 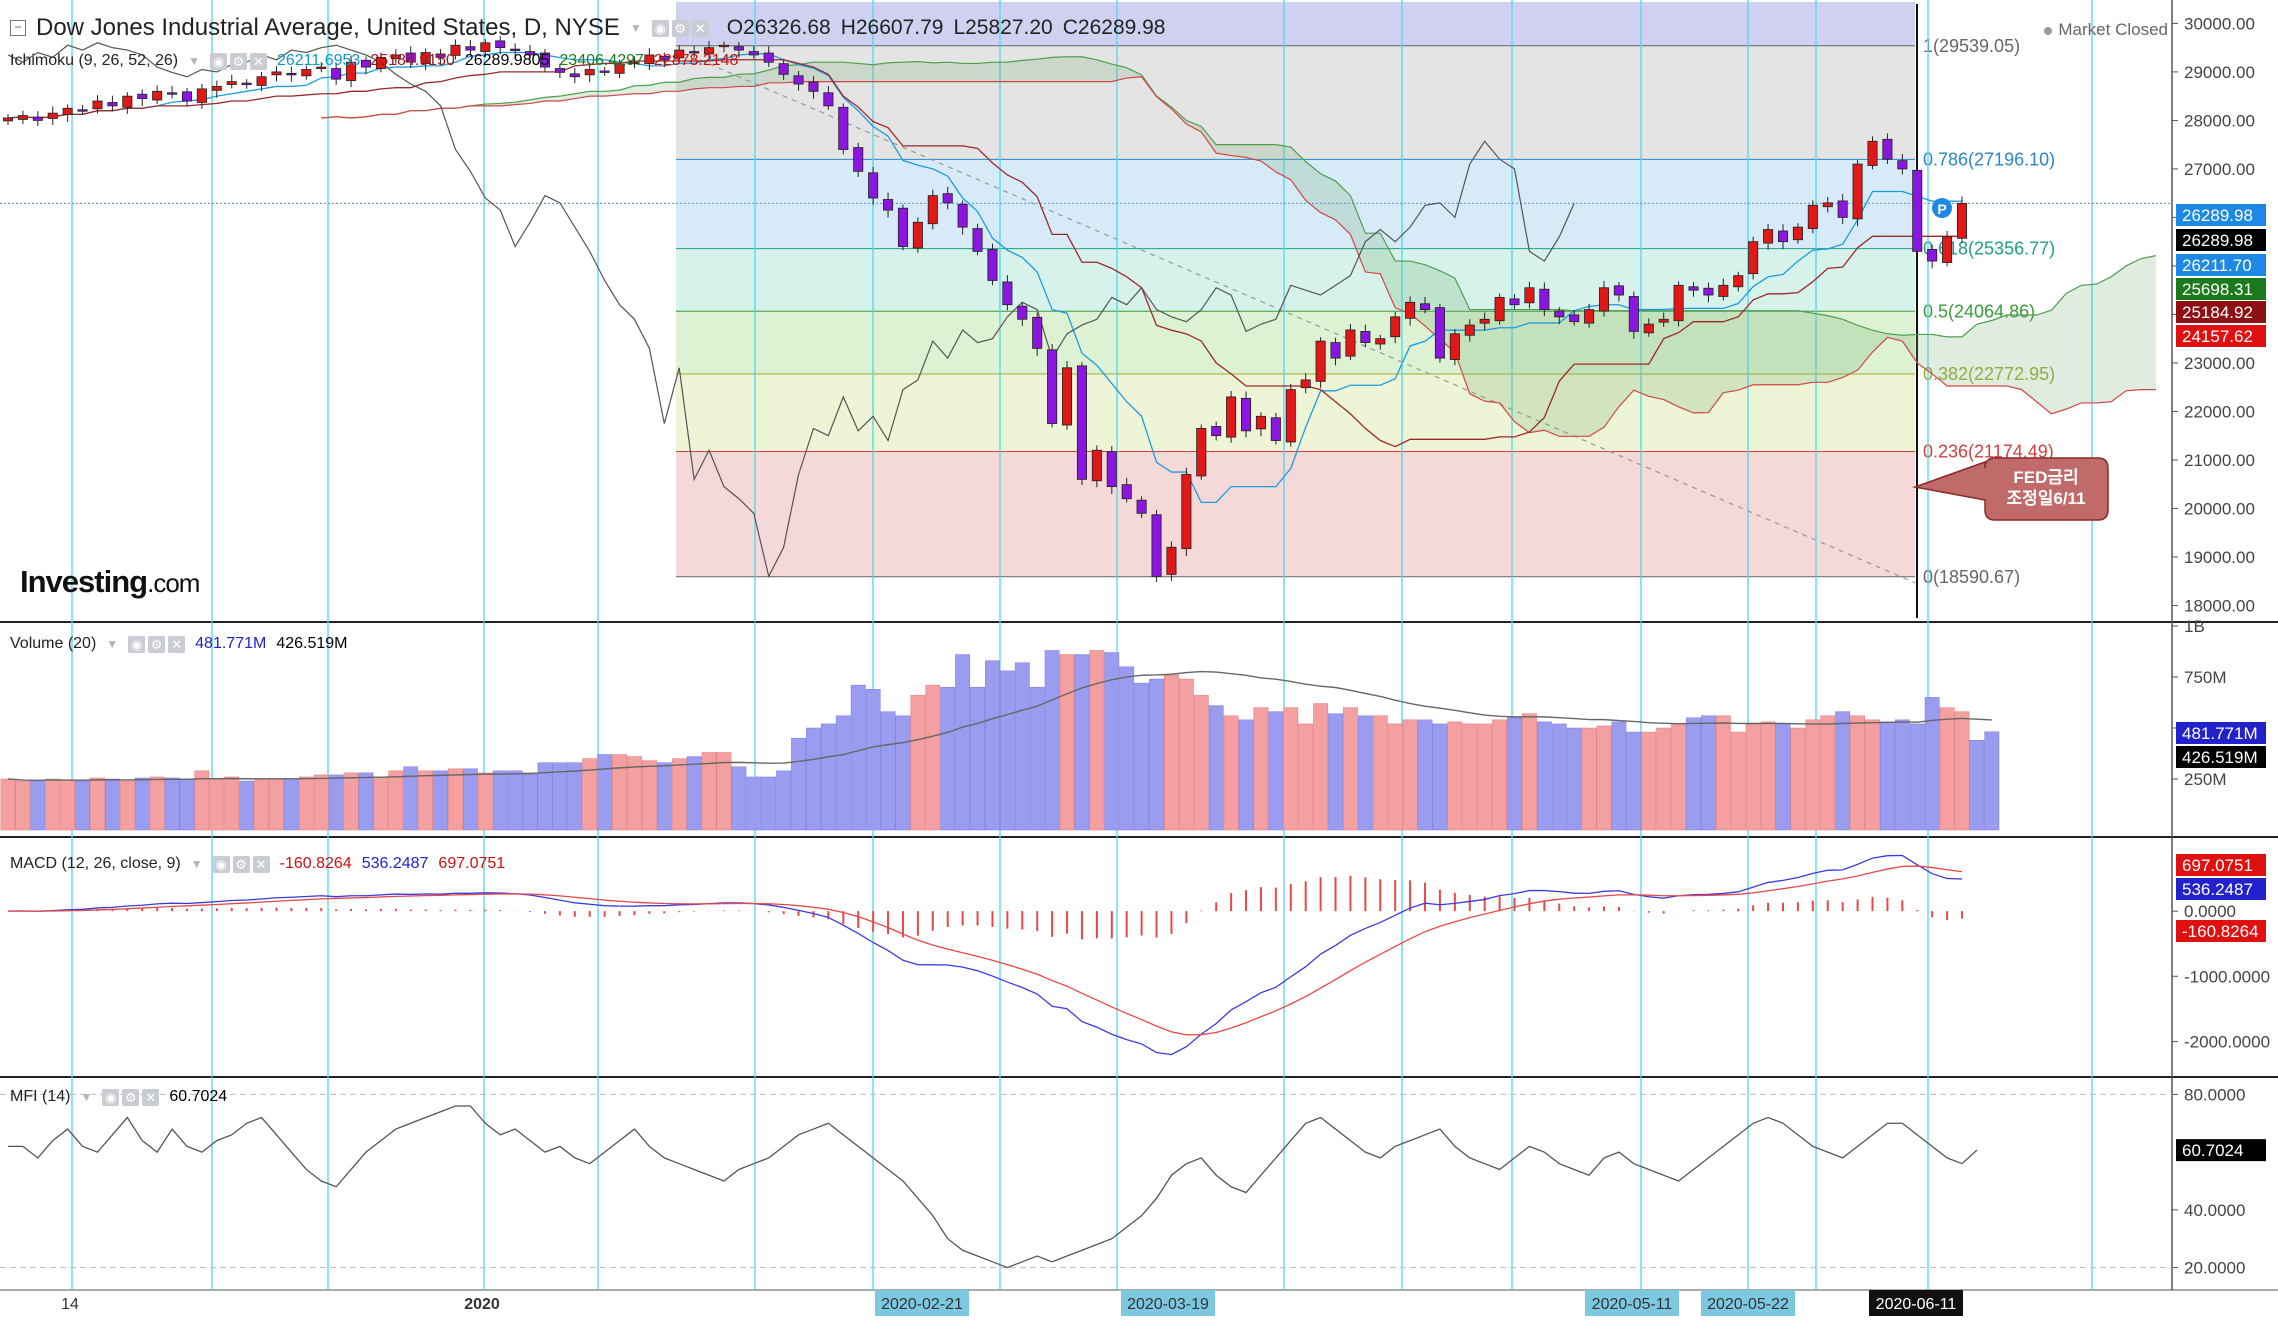 I want to click on macd-badge: -160.8264, so click(x=2221, y=931).